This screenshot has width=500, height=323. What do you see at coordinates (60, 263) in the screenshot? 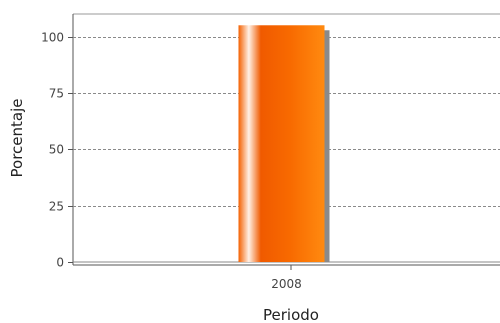
I see `y-tick-label: 0` at bounding box center [60, 263].